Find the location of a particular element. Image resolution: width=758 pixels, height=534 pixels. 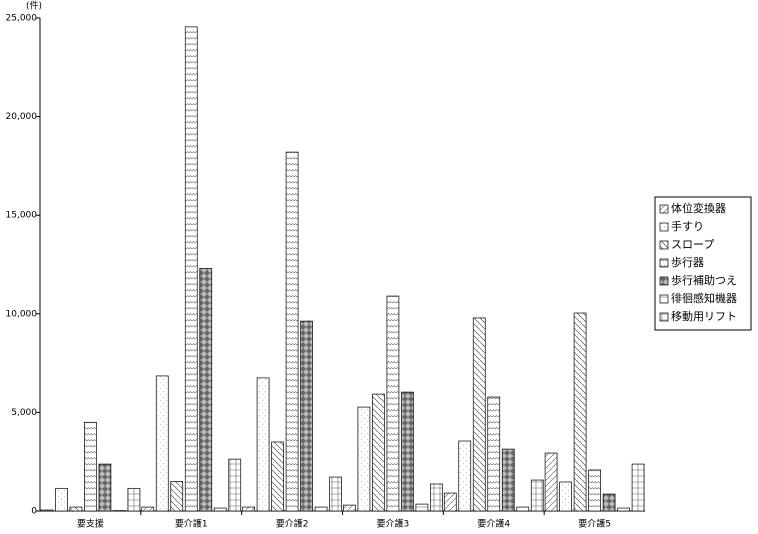

legend-label: スロープ is located at coordinates (692, 244).